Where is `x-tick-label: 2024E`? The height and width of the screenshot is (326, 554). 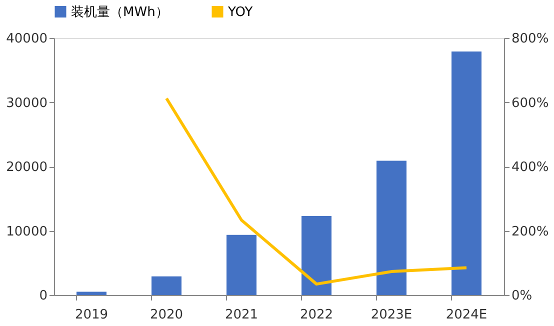
x-tick-label: 2024E is located at coordinates (467, 315).